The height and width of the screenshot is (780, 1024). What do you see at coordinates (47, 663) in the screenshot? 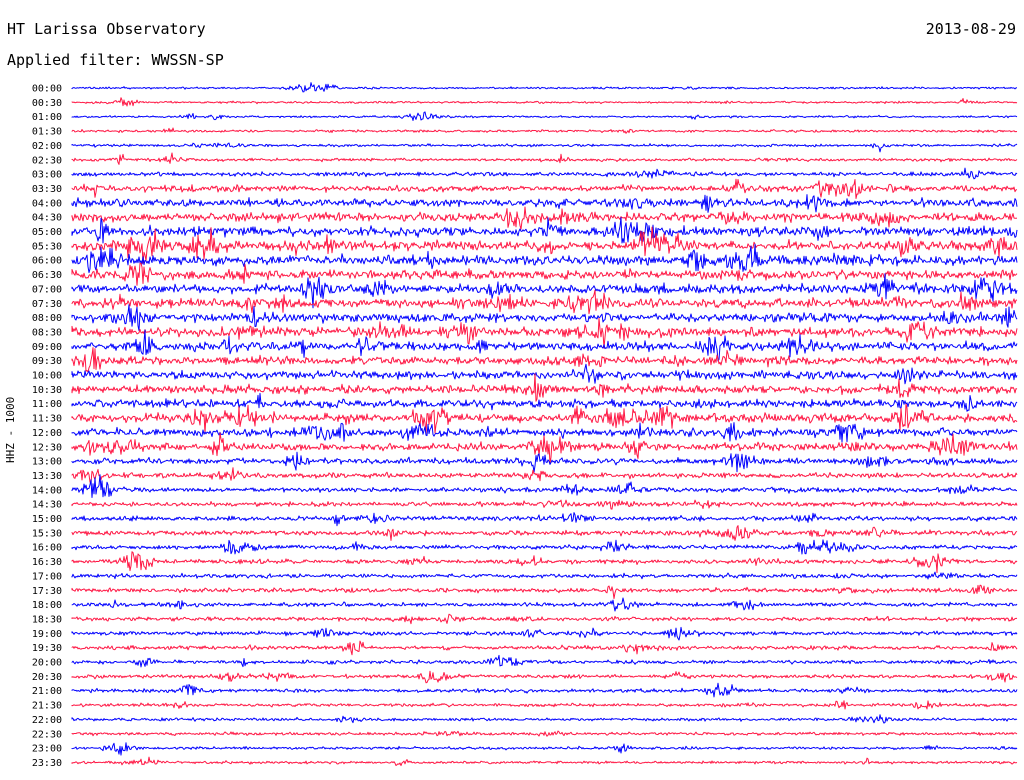
I see `time-label: 20:00` at bounding box center [47, 663].